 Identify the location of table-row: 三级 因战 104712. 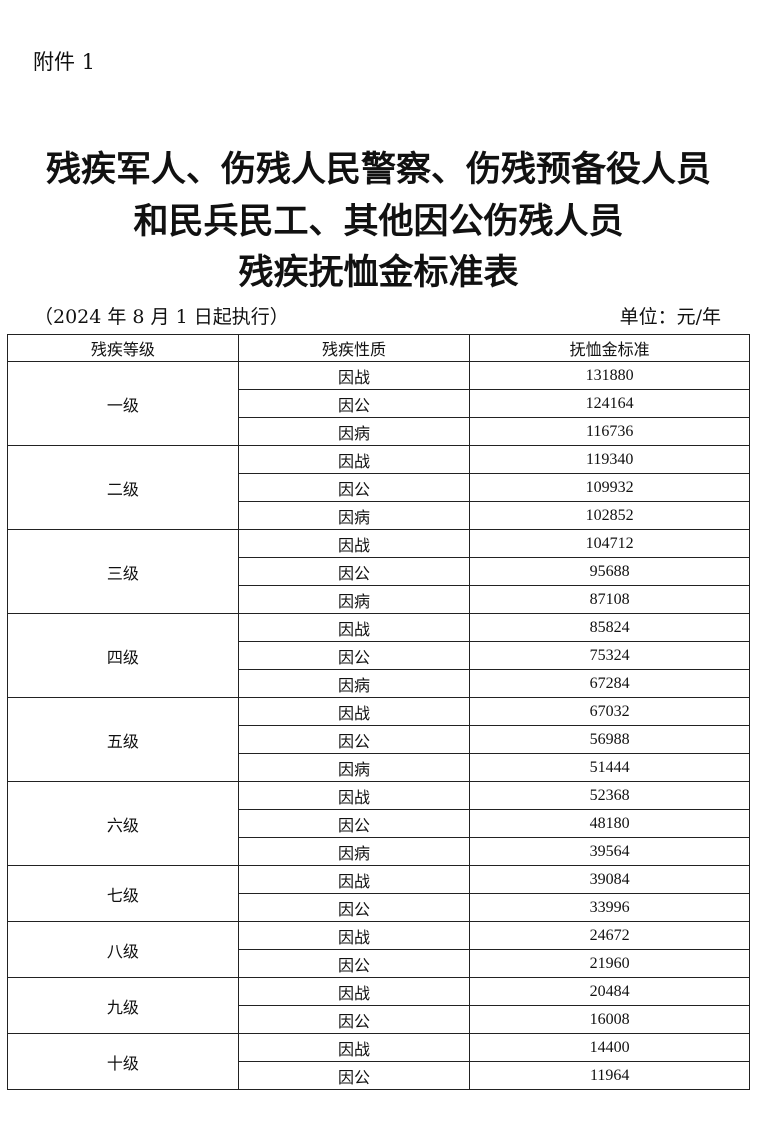
(378, 571).